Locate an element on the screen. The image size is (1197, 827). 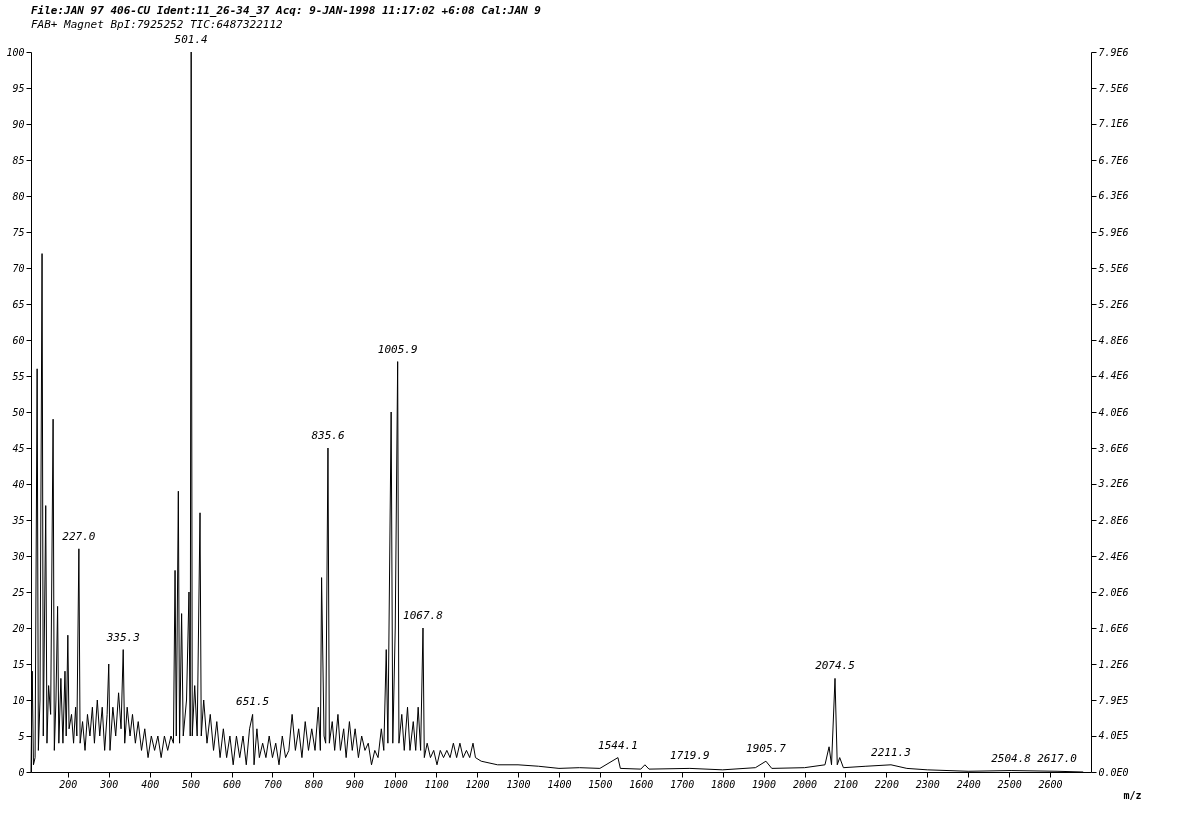
y-tick-label: 90 is located at coordinates (18, 124).